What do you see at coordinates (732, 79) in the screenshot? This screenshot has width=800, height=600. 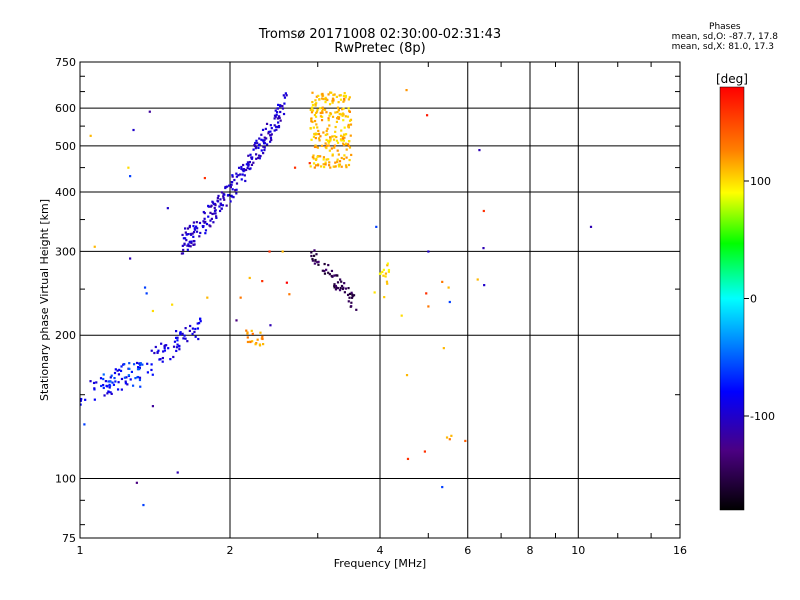 I see `colorbar-label: [deg]` at bounding box center [732, 79].